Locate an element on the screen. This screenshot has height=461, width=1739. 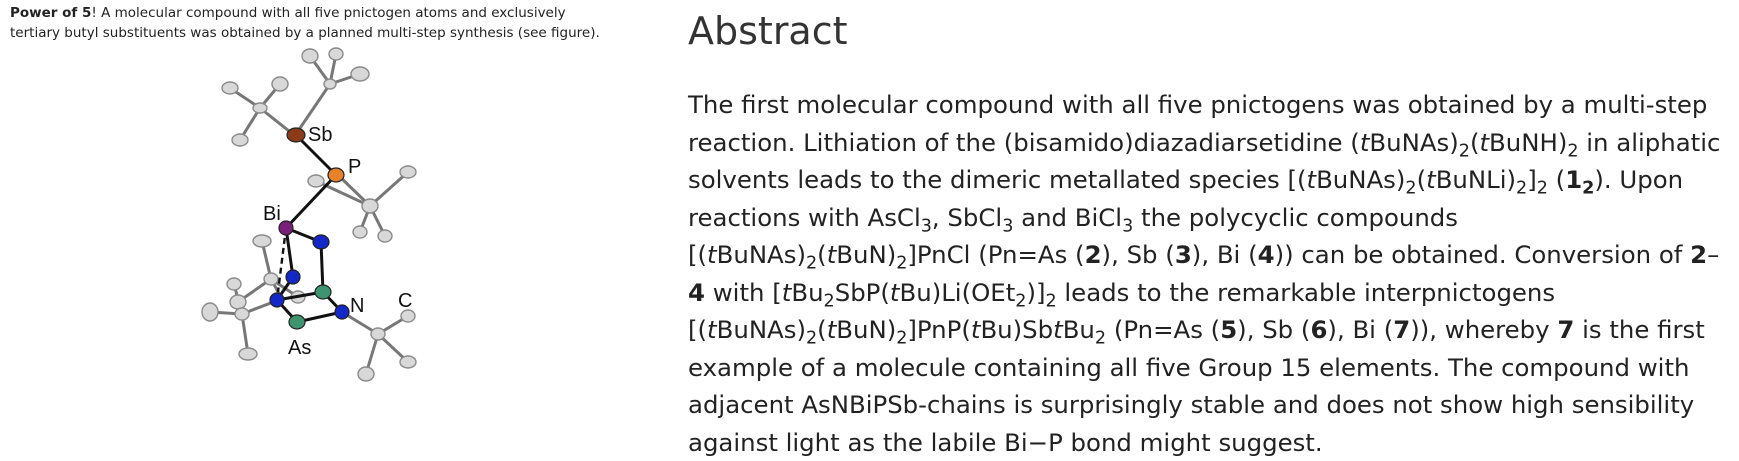
abstract-text-run: with [ is located at coordinates (743, 292).